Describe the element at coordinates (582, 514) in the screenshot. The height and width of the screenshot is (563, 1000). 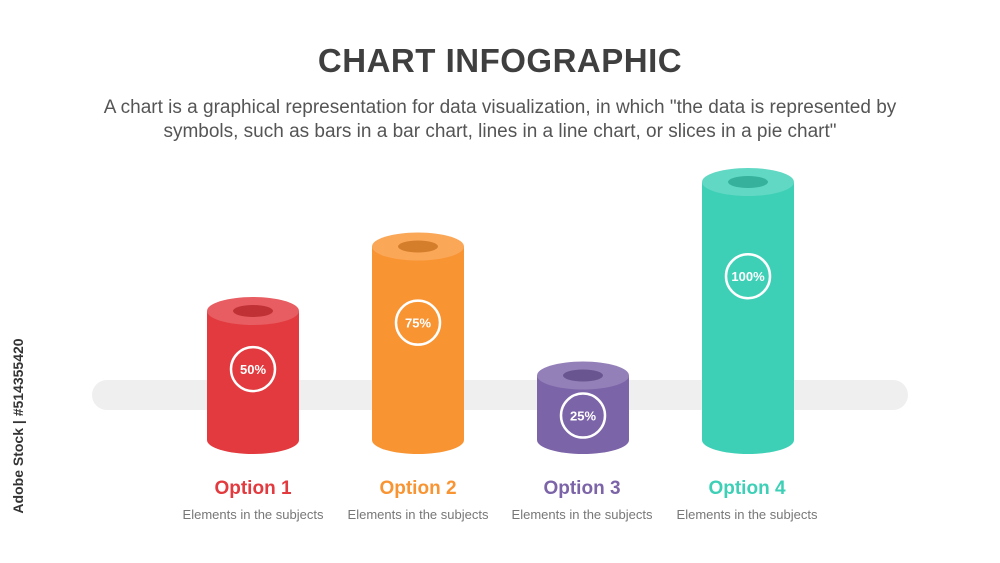
I see `option-3-description: Elements in the subjects` at that location.